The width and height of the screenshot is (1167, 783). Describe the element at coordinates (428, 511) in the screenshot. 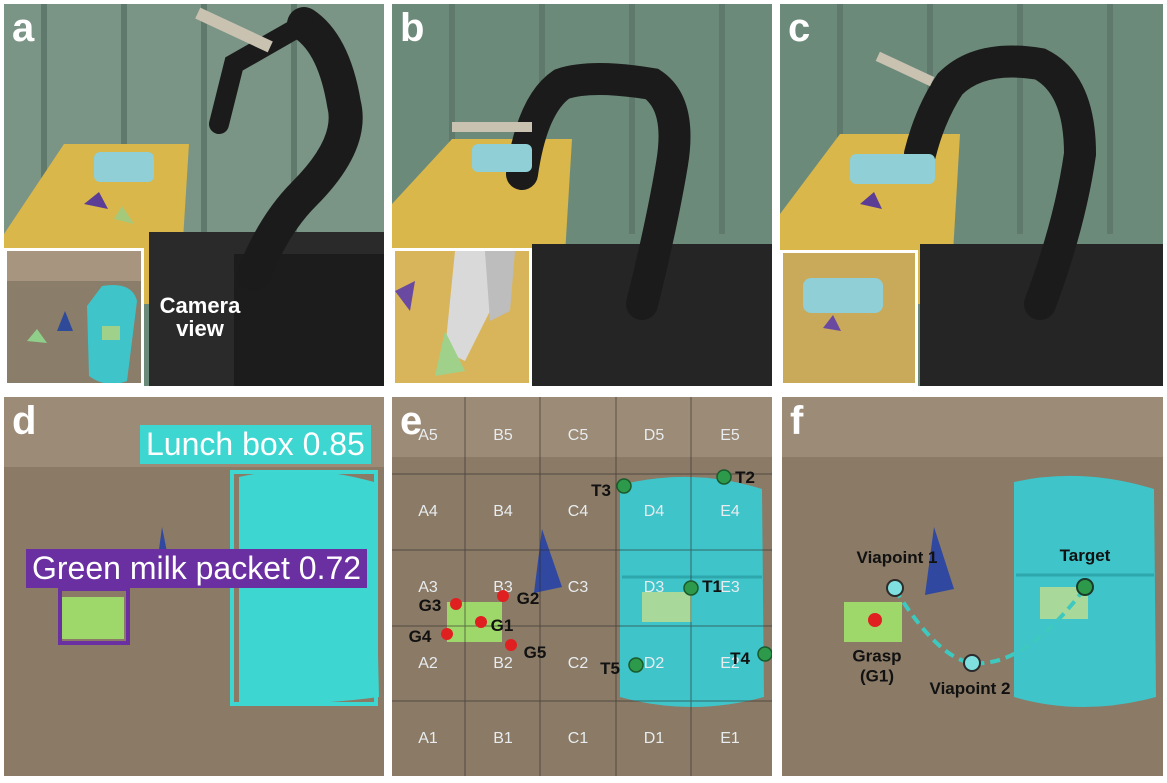

I see `grid-cell-a4: A4` at that location.